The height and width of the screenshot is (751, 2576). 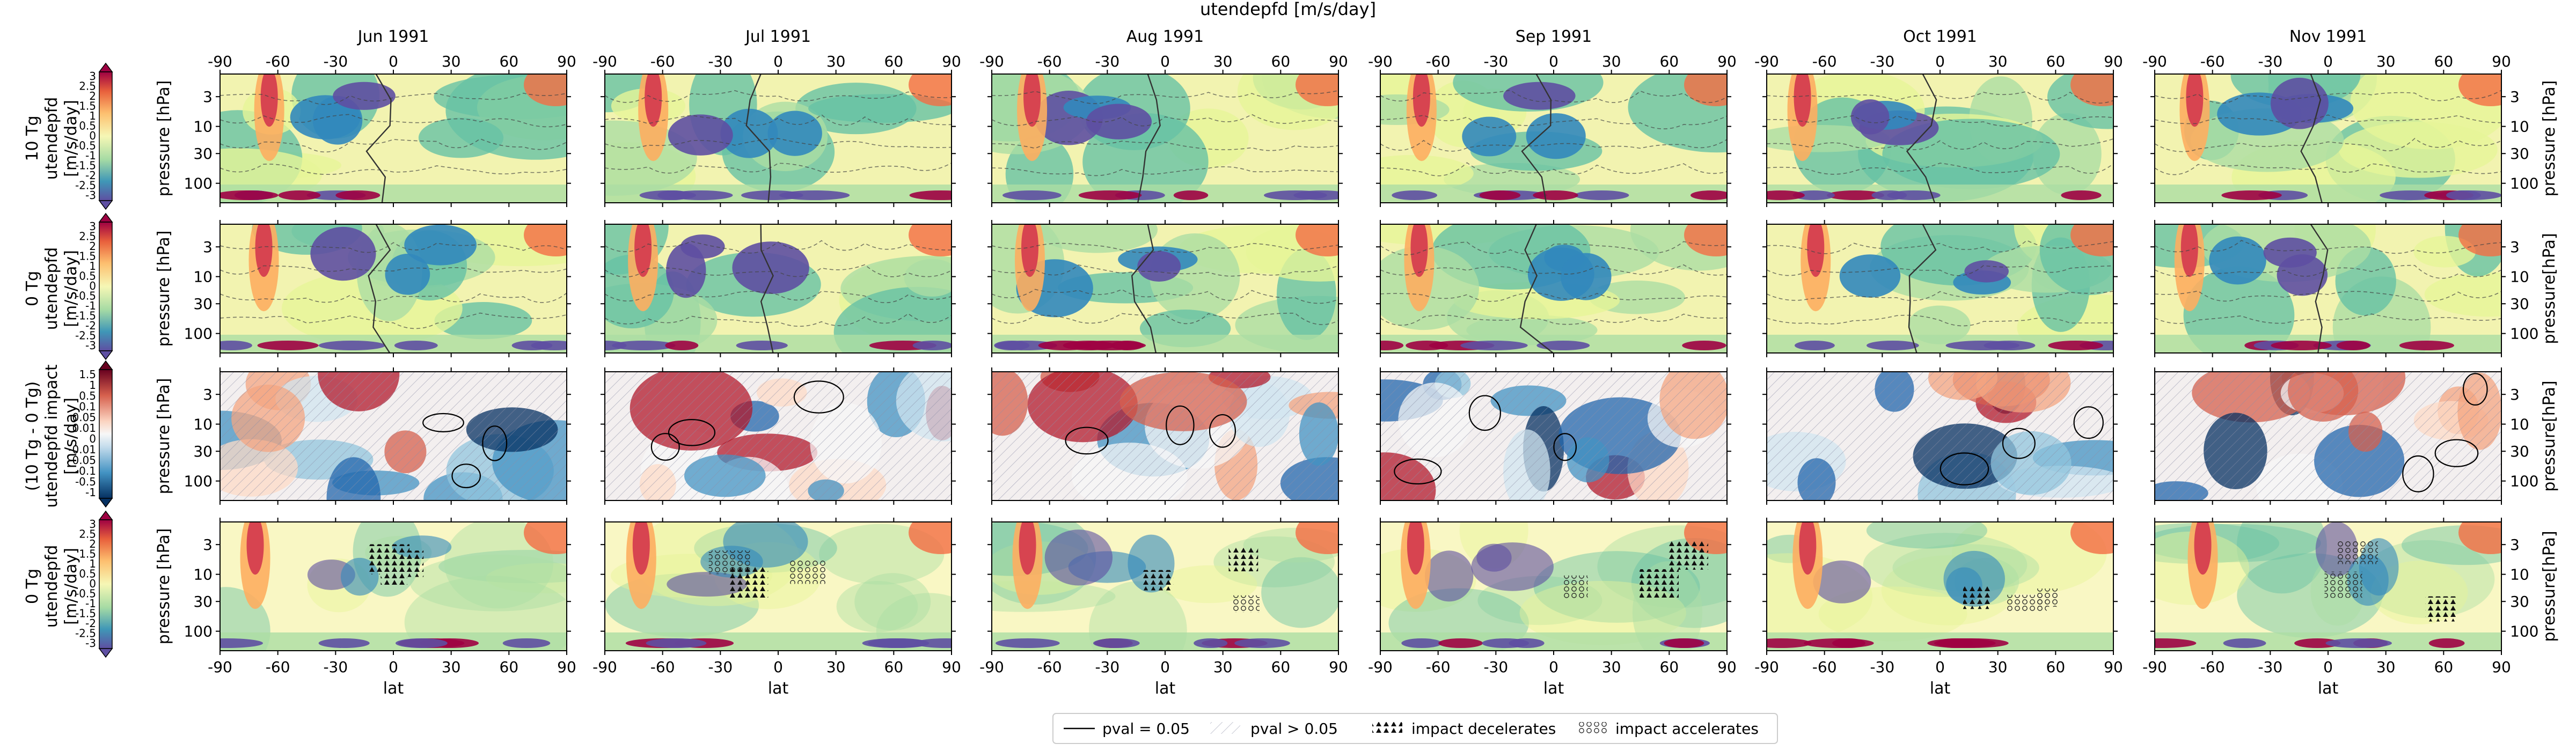 I want to click on x-tick-label-top: -30, so click(x=1882, y=61).